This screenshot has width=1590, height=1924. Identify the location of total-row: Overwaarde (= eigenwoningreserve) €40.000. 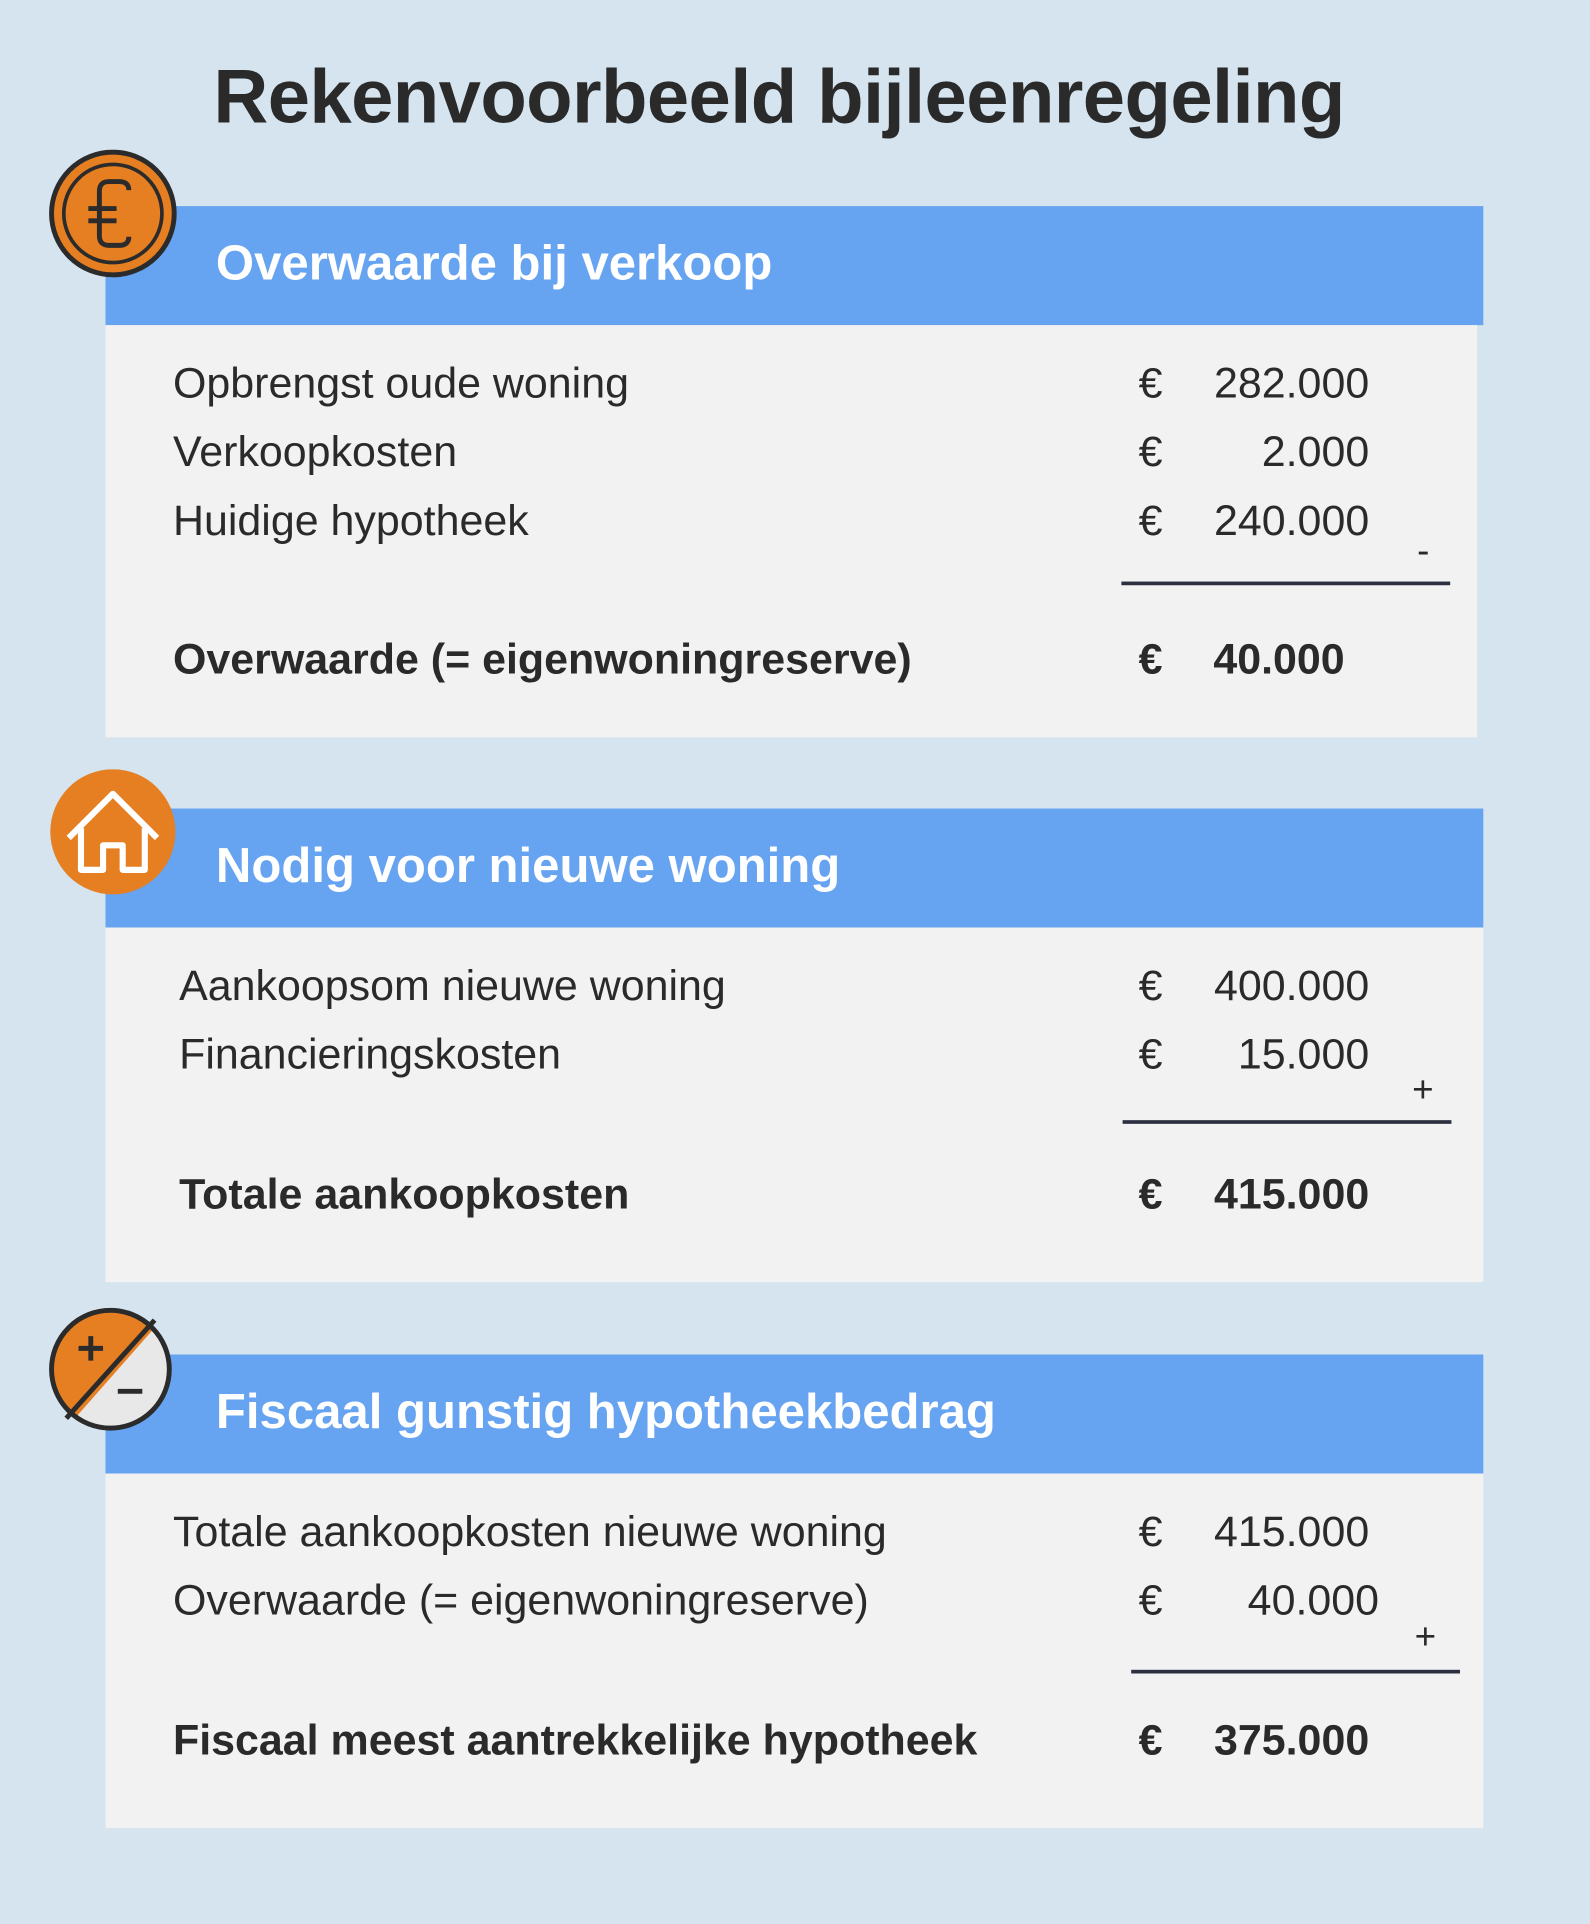
(759, 663).